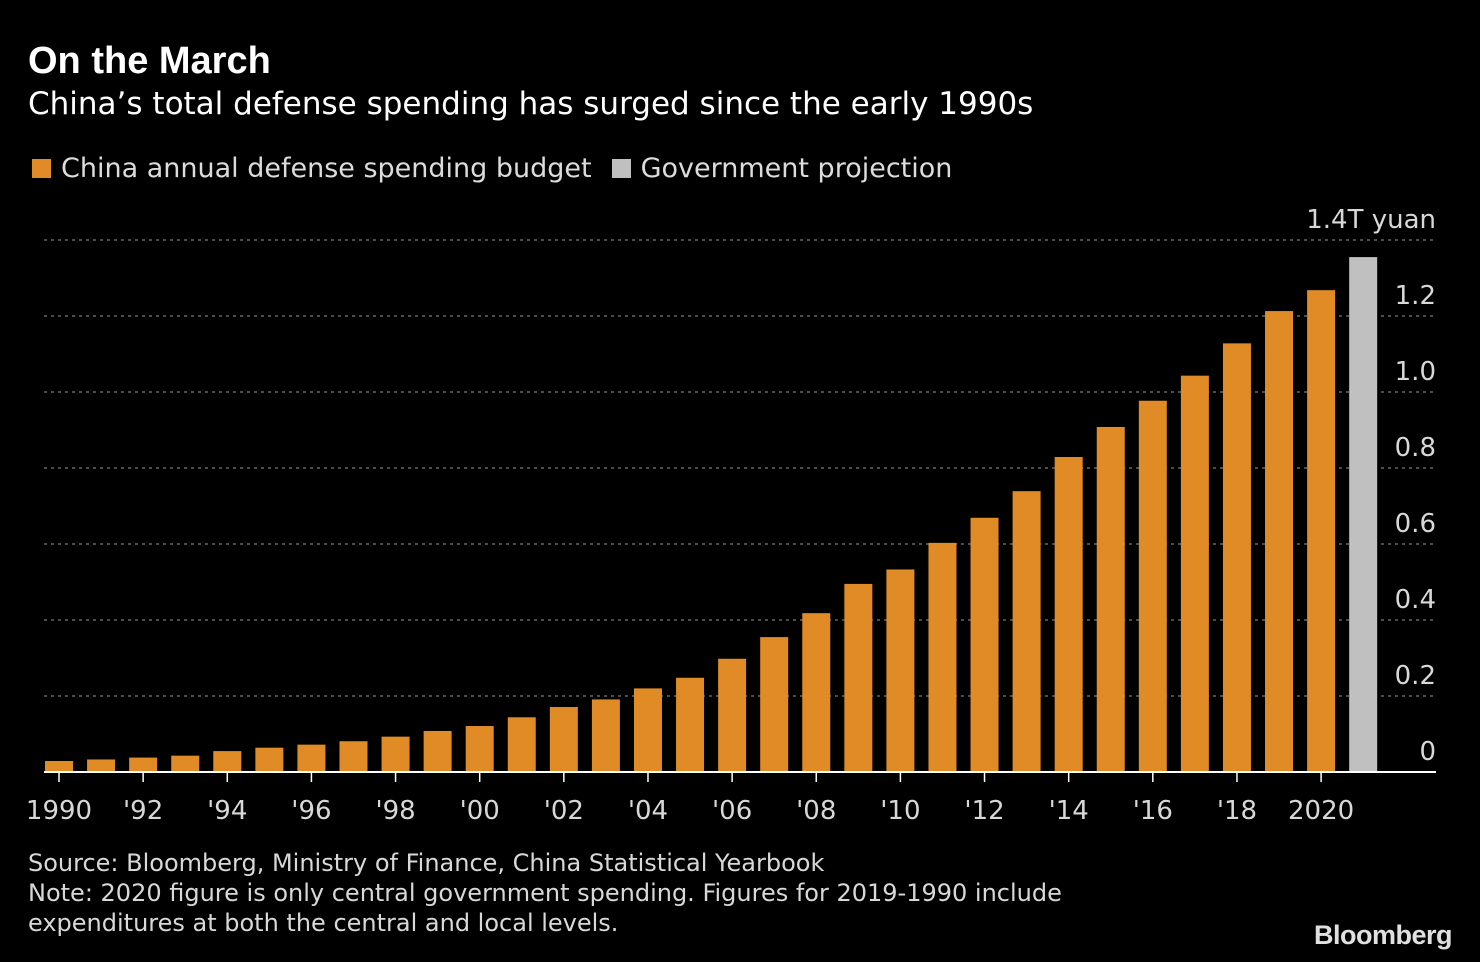 Image resolution: width=1480 pixels, height=962 pixels. What do you see at coordinates (326, 168) in the screenshot?
I see `legend-label-budget: China annual defense spending budget` at bounding box center [326, 168].